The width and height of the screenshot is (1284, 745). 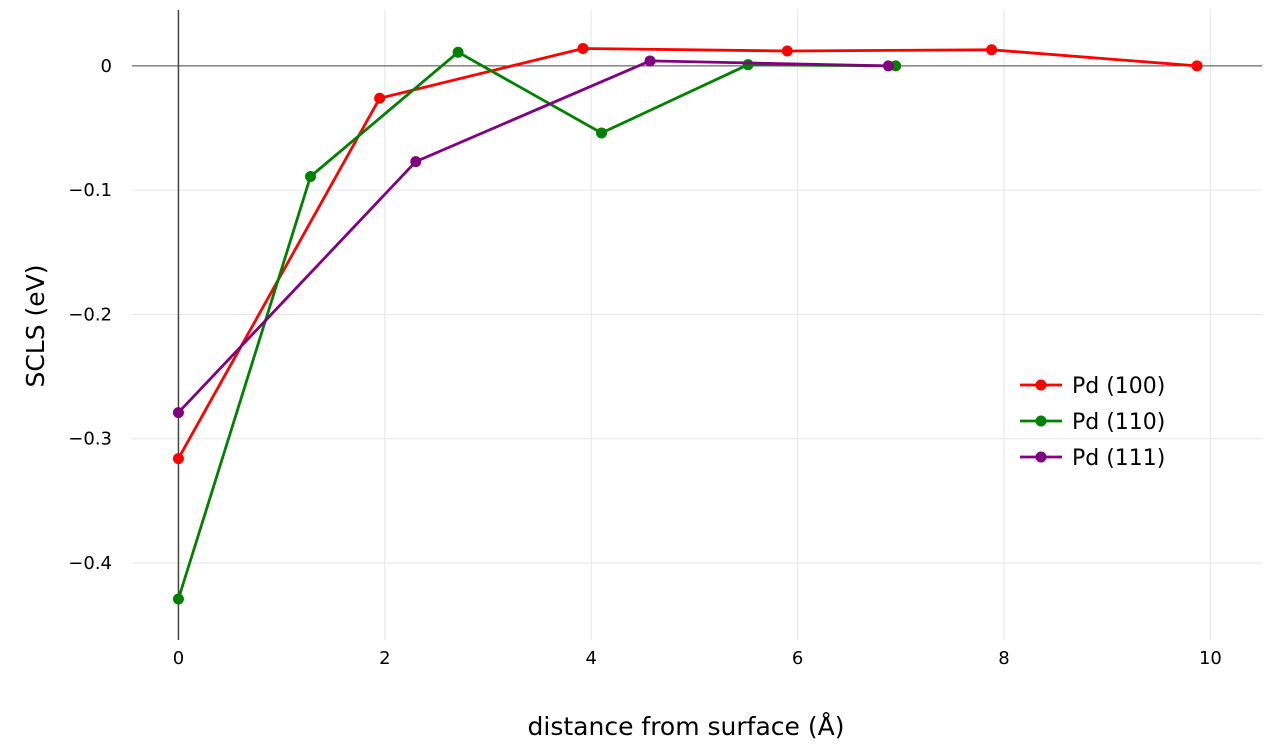 What do you see at coordinates (106, 66) in the screenshot?
I see `y-tick-label: 0` at bounding box center [106, 66].